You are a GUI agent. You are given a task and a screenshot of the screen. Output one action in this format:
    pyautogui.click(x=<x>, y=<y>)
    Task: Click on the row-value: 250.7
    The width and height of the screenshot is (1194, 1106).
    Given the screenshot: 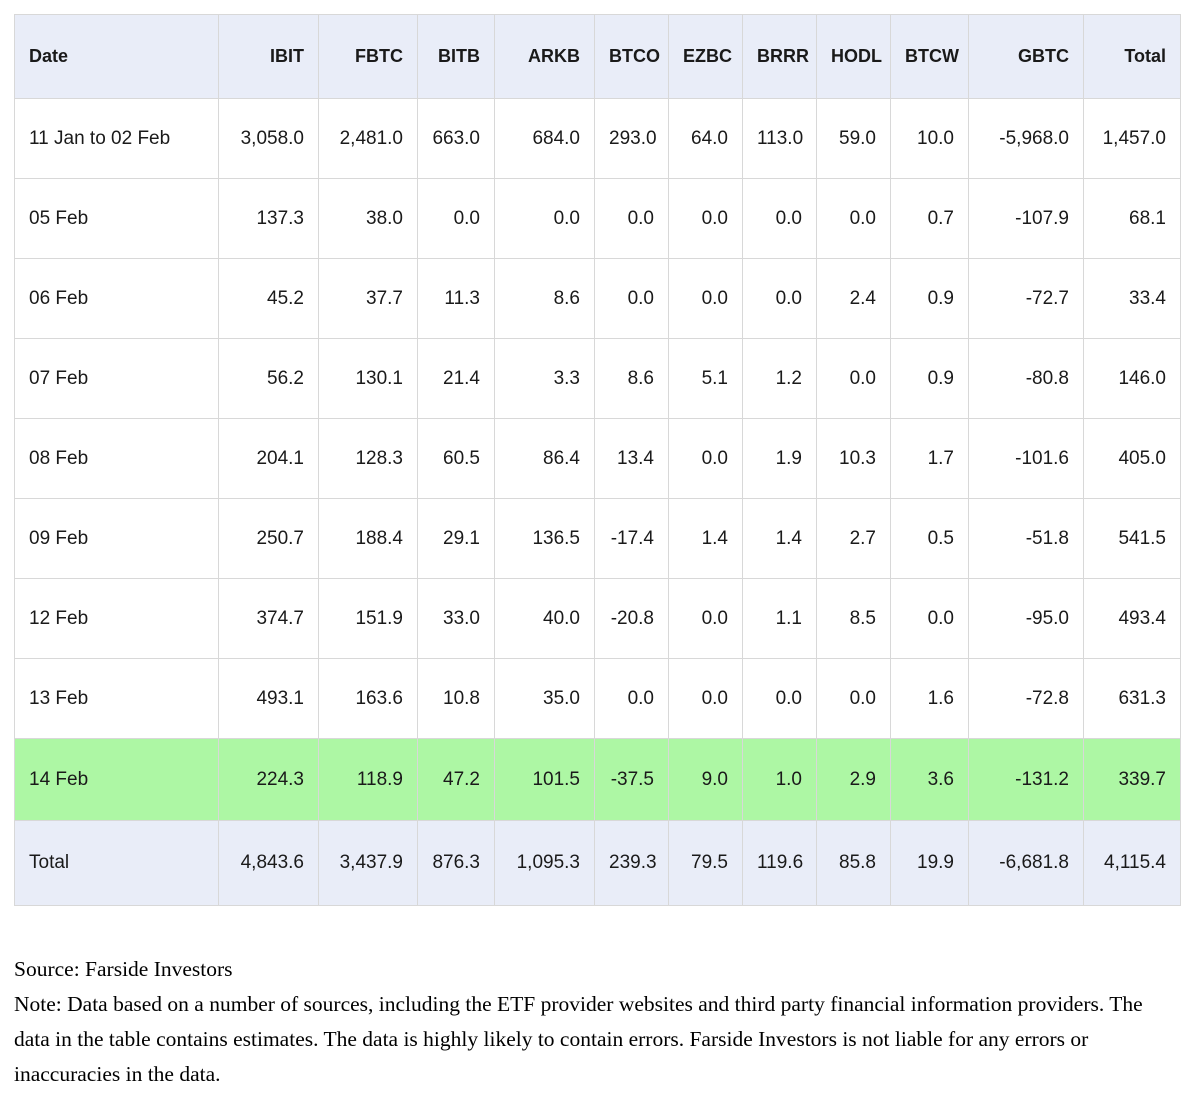 What is the action you would take?
    pyautogui.click(x=268, y=538)
    